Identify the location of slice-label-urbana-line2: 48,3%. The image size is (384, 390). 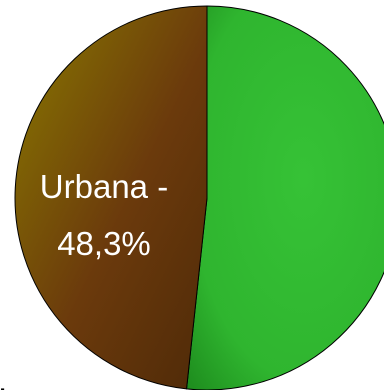
(104, 243).